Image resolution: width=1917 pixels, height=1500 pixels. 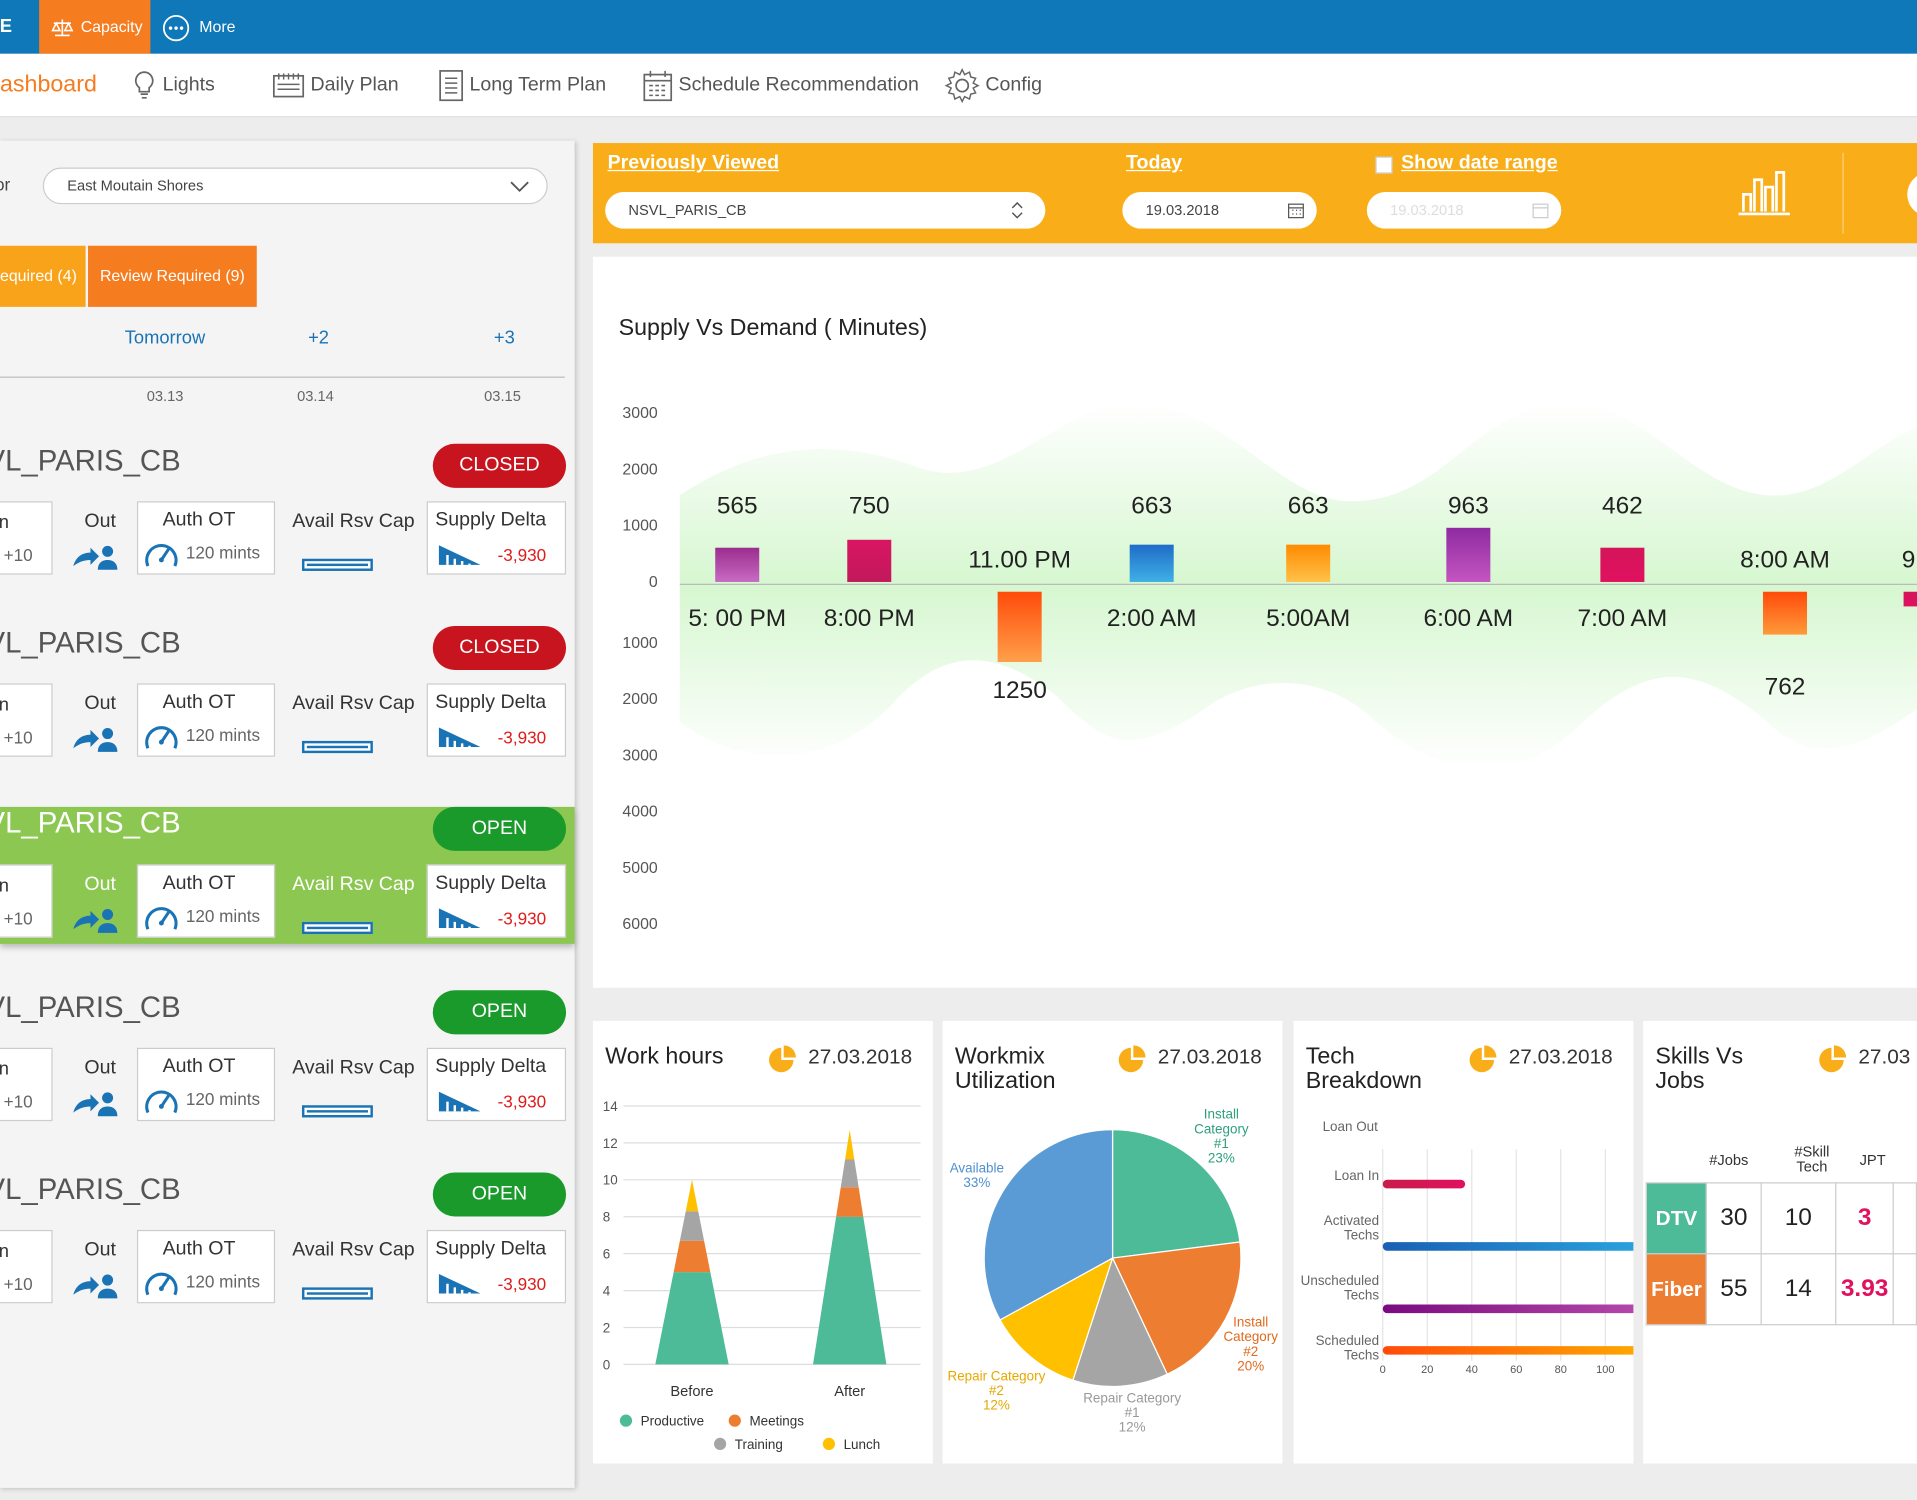 What do you see at coordinates (607, 1290) in the screenshot?
I see `y-tick-label: 4` at bounding box center [607, 1290].